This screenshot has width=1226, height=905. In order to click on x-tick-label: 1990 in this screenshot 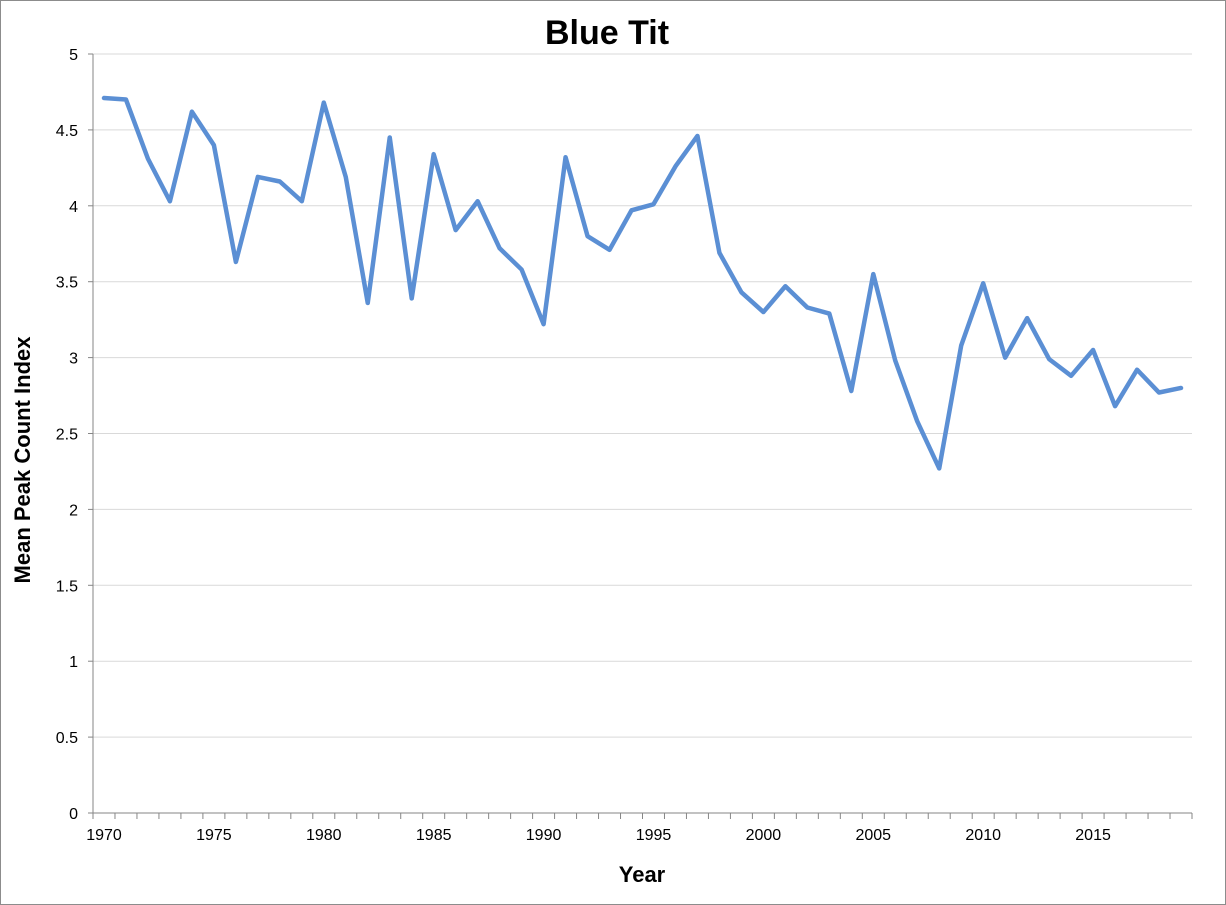, I will do `click(544, 835)`.